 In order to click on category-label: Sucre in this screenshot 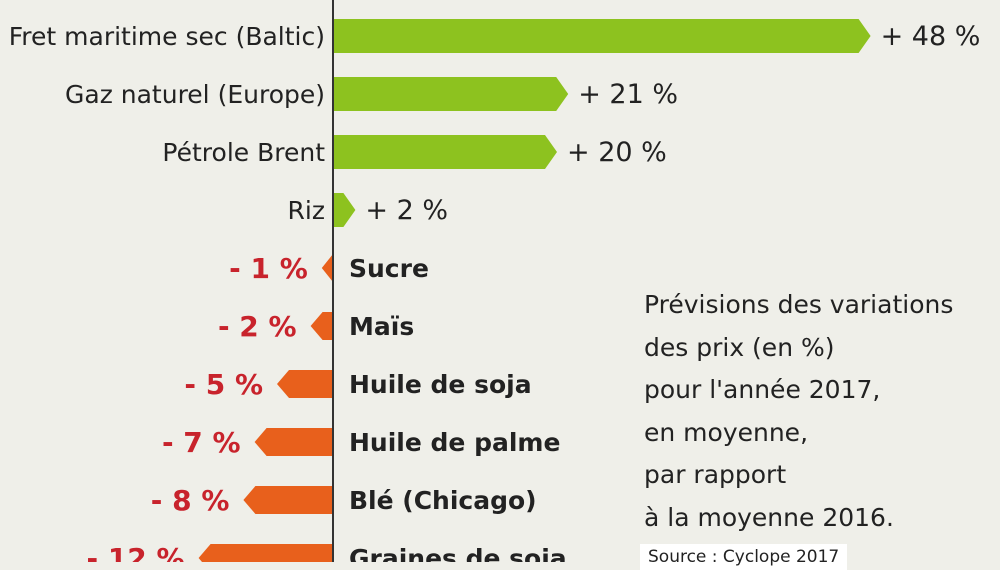, I will do `click(389, 268)`.